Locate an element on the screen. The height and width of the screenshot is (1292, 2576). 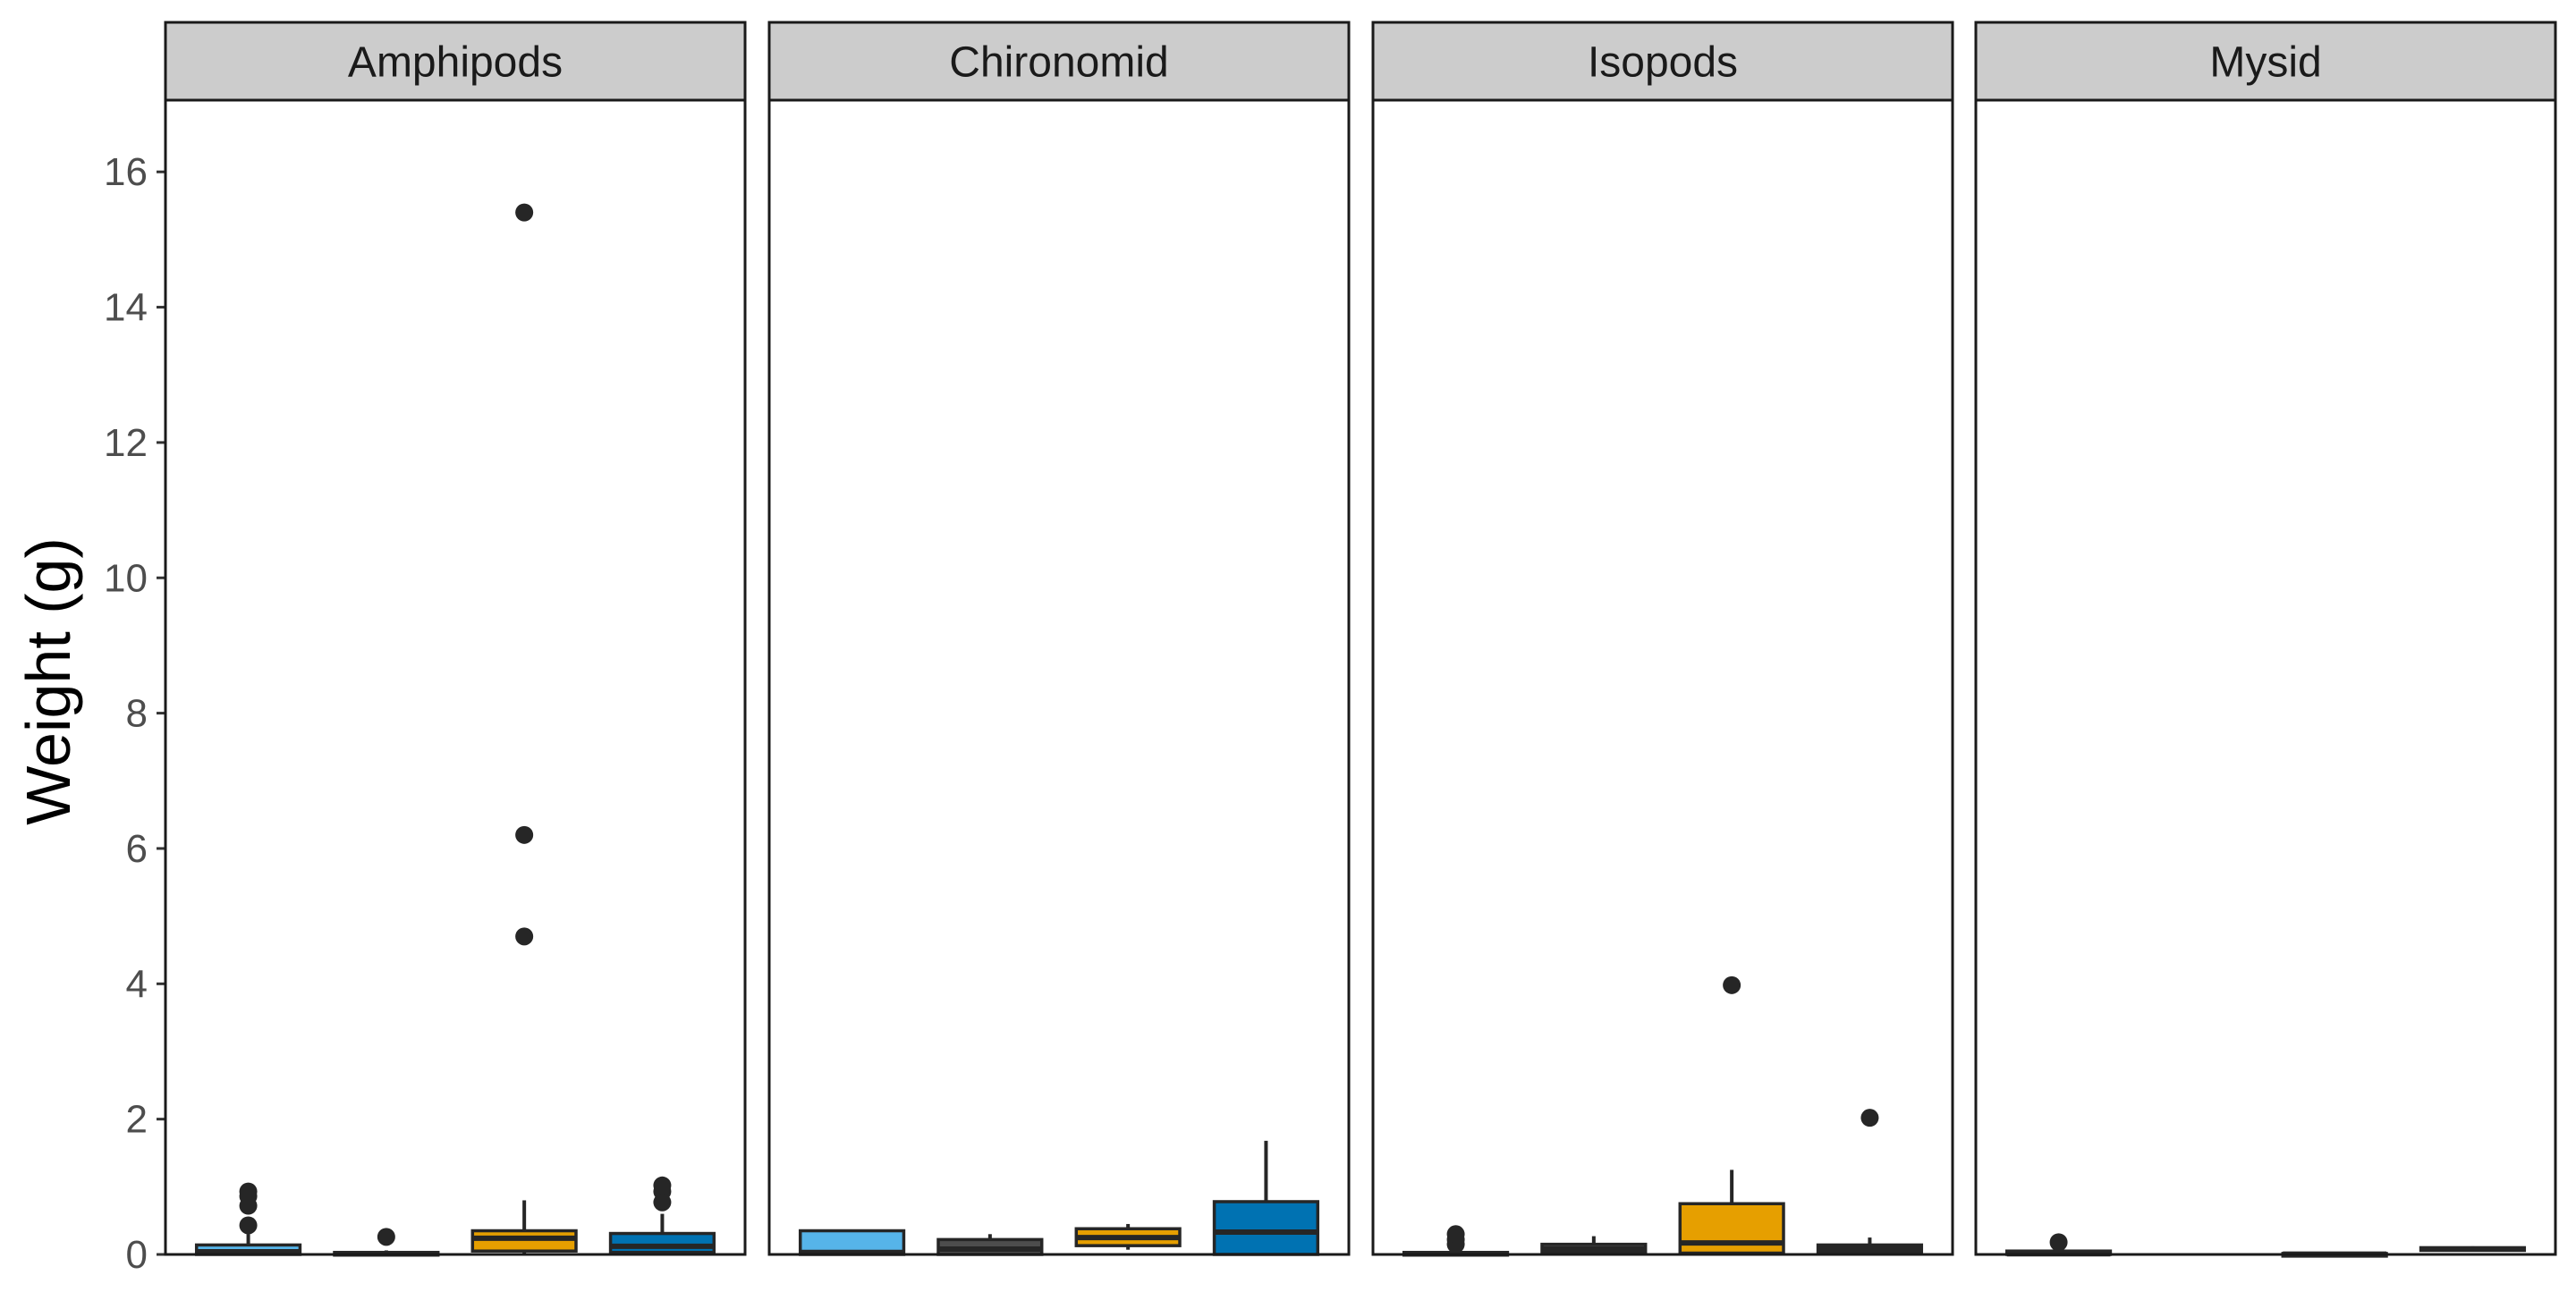
y-tick-label: 12 is located at coordinates (126, 443).